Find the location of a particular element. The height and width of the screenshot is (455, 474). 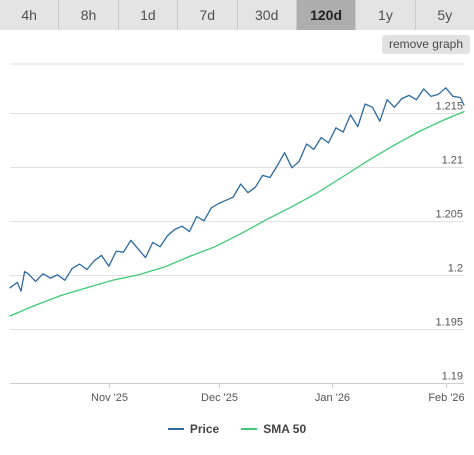

y-tick-label: 1.2 is located at coordinates (455, 269).